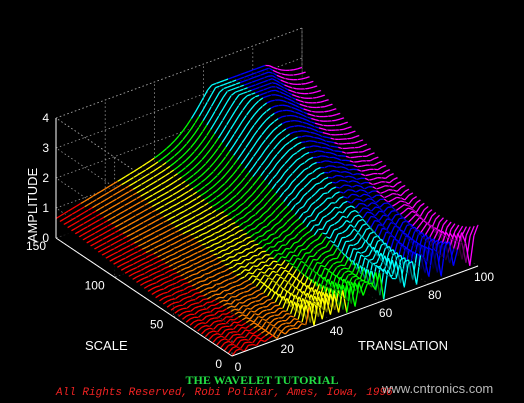  I want to click on z-tick-label: 4, so click(45, 118).